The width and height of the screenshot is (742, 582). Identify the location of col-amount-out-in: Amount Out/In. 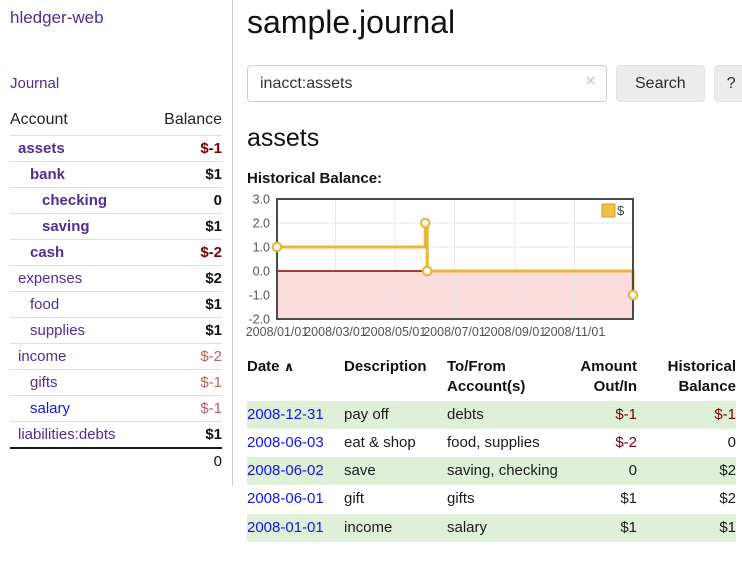
(608, 377).